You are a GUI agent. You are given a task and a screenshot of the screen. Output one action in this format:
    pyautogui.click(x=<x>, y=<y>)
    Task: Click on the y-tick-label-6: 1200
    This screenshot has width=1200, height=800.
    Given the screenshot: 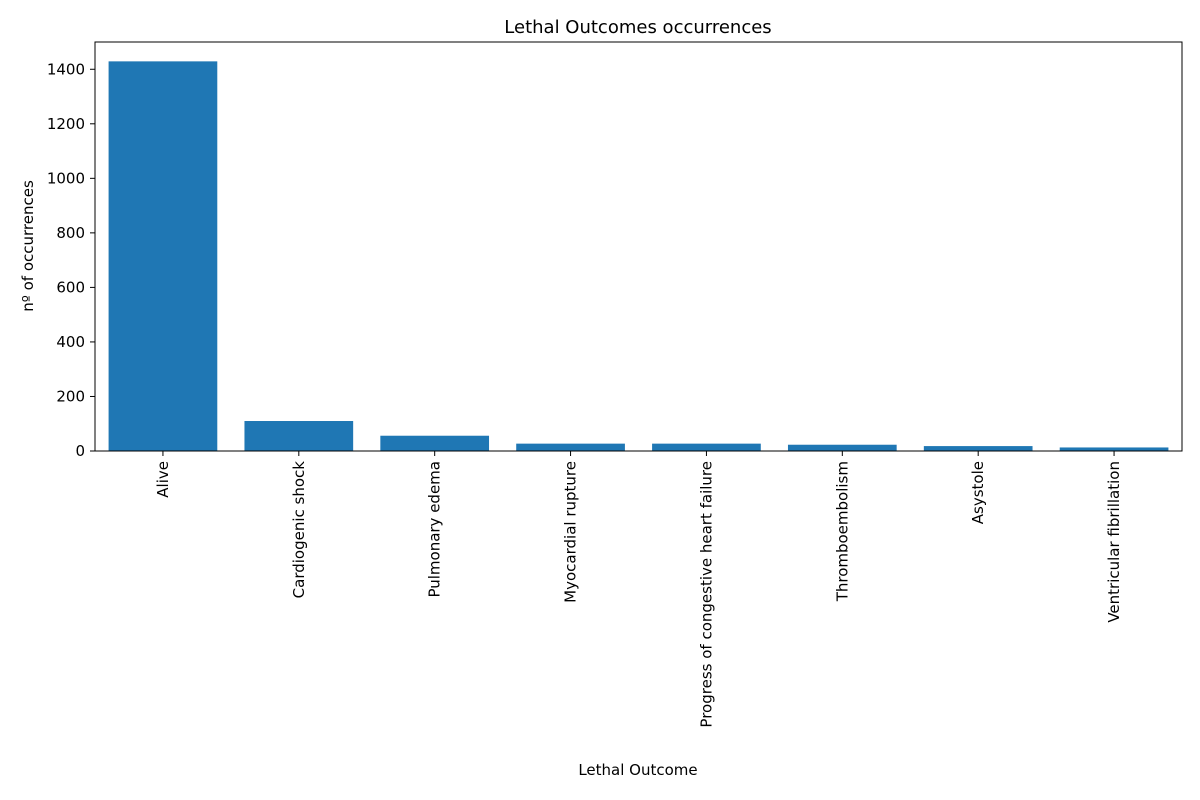 What is the action you would take?
    pyautogui.click(x=66, y=124)
    